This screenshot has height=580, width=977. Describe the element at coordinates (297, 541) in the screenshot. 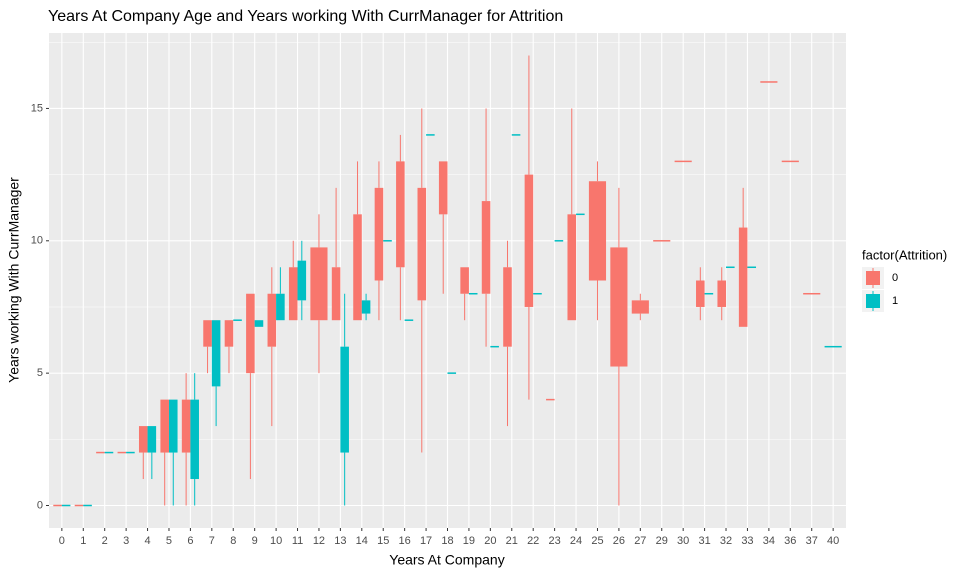

I see `x-tick-label: 11` at that location.